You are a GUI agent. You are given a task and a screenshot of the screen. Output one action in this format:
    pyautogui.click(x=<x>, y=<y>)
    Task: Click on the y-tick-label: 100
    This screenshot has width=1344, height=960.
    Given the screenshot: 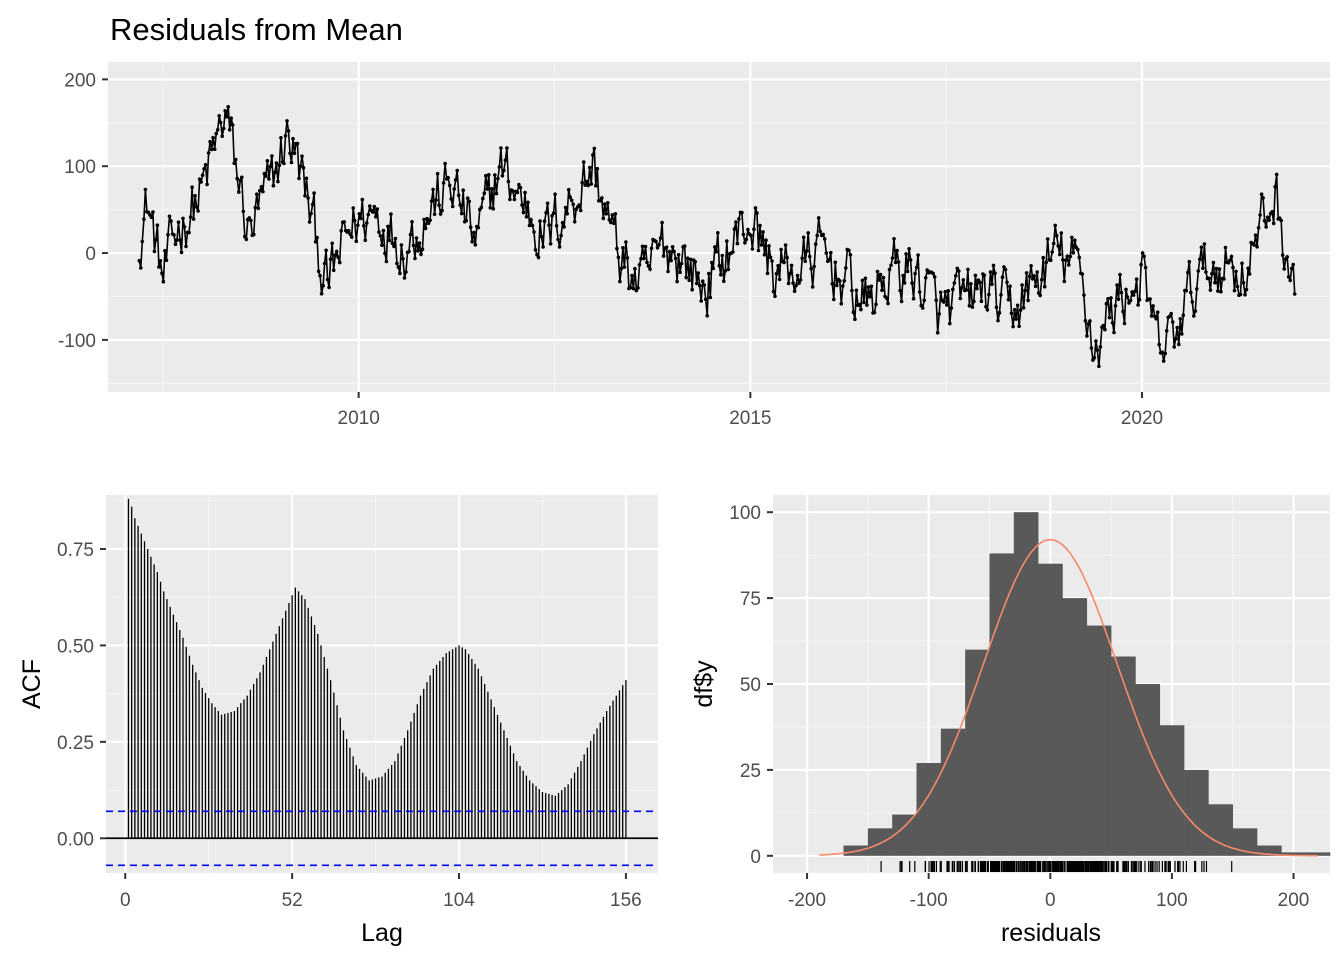 What is the action you would take?
    pyautogui.click(x=80, y=167)
    